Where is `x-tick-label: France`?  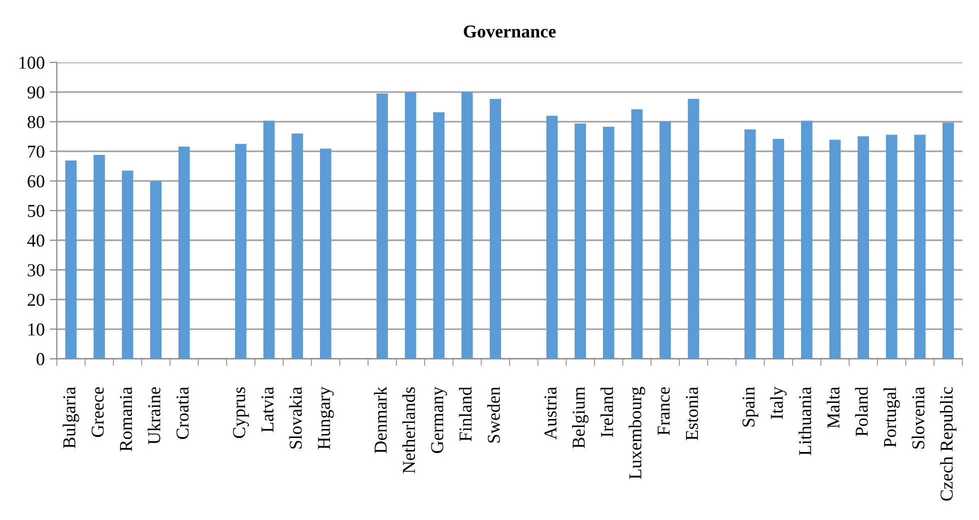 x-tick-label: France is located at coordinates (664, 411).